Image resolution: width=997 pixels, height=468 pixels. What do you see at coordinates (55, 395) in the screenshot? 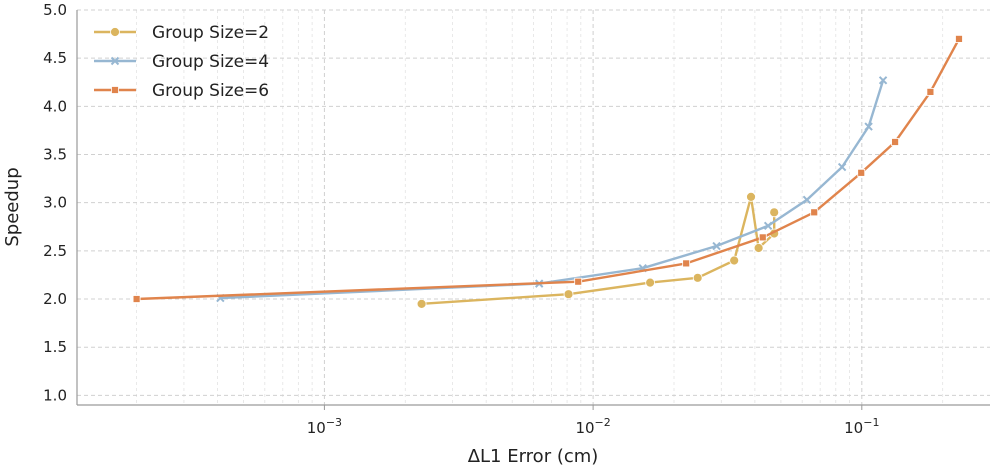
I see `y-tick-label: 1.0` at bounding box center [55, 395].